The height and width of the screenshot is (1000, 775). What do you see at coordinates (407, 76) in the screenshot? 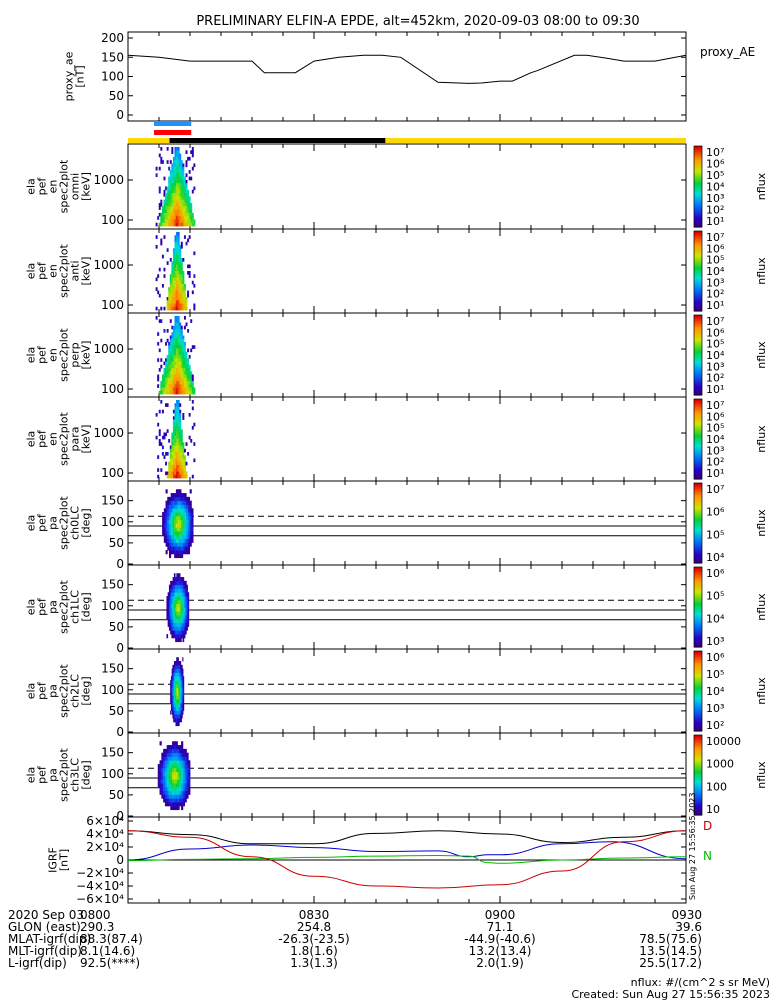
I see `proxy-ae-frame` at bounding box center [407, 76].